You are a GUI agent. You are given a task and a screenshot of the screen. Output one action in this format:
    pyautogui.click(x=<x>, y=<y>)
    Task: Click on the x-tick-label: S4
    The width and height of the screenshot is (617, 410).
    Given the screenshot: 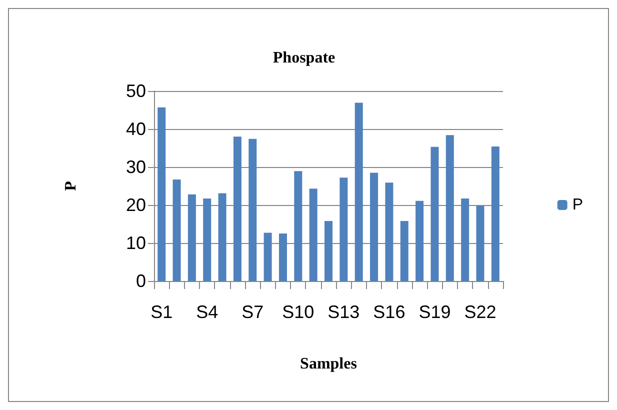 What is the action you would take?
    pyautogui.click(x=207, y=312)
    